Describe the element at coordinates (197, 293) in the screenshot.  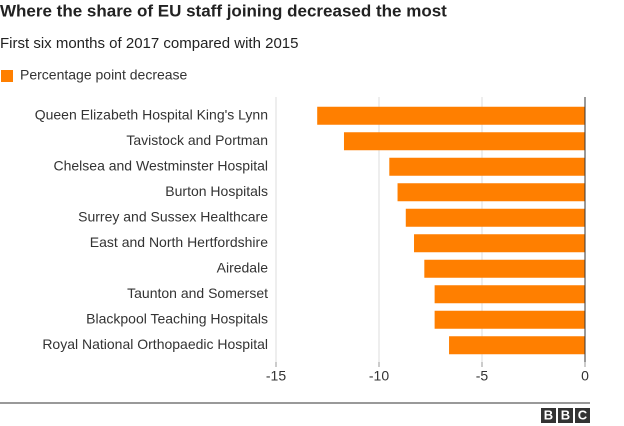
I see `y-tick-label: Taunton and Somerset` at that location.